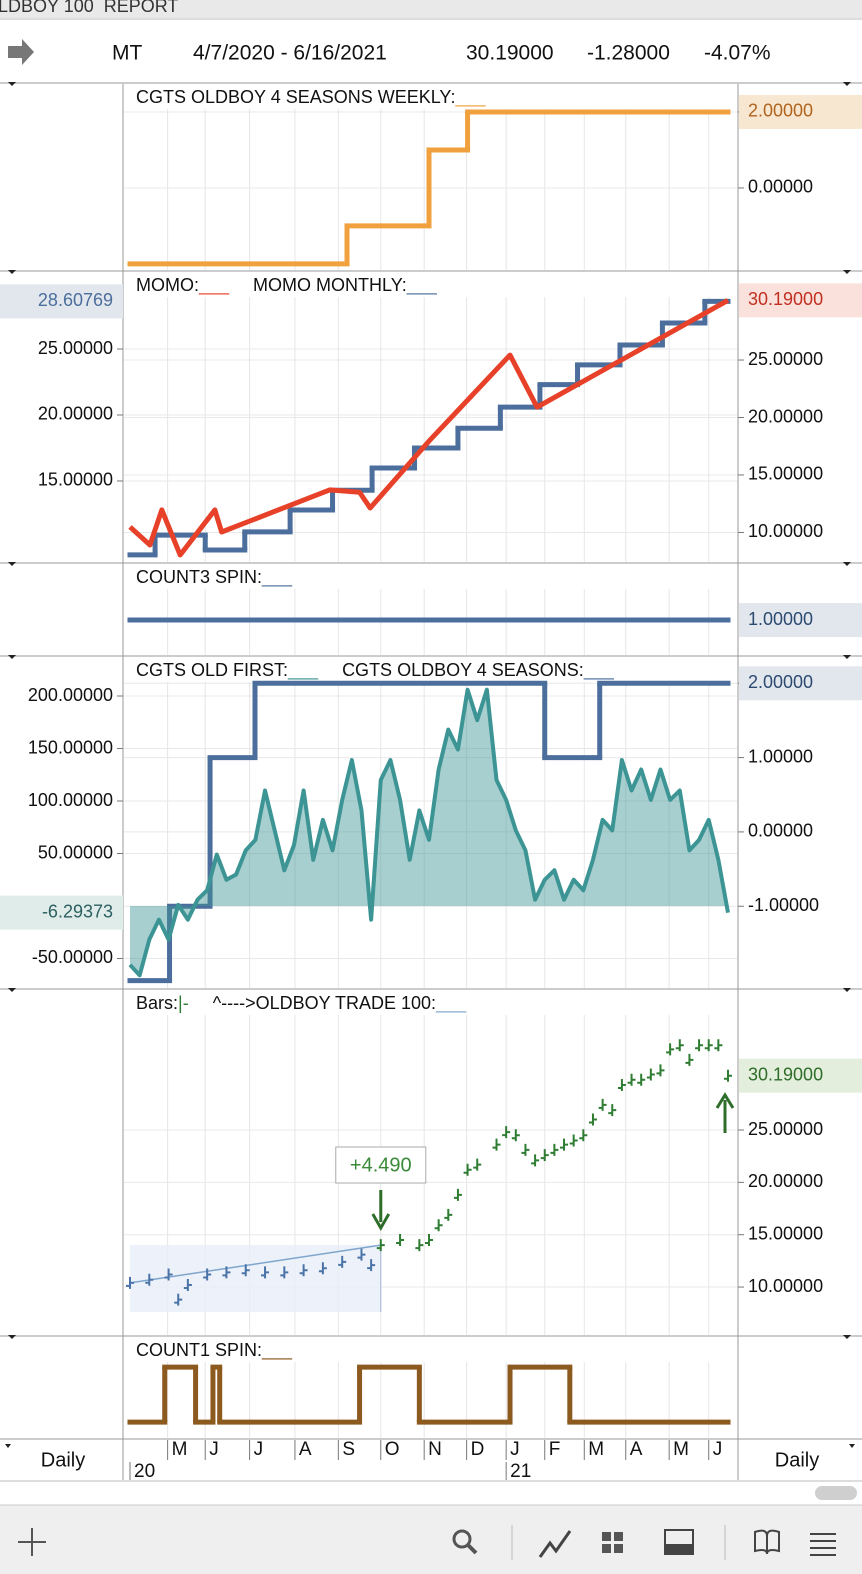 The image size is (862, 1574). I want to click on signal-arrow, so click(725, 1112).